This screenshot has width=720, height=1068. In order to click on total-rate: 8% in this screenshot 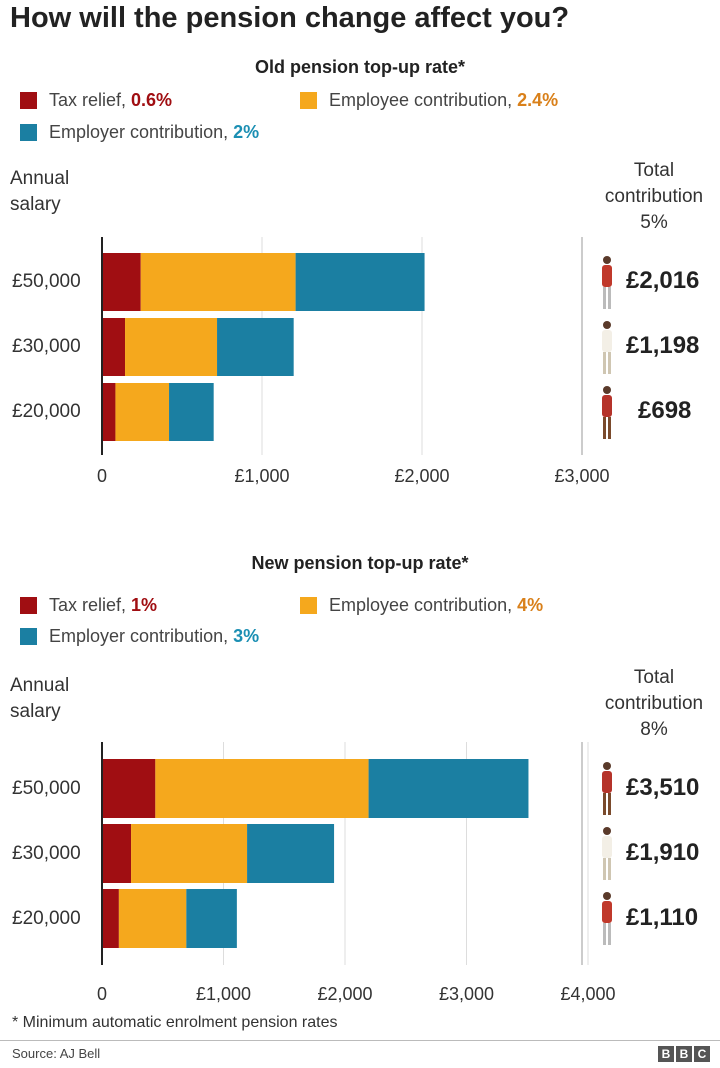, I will do `click(654, 729)`.